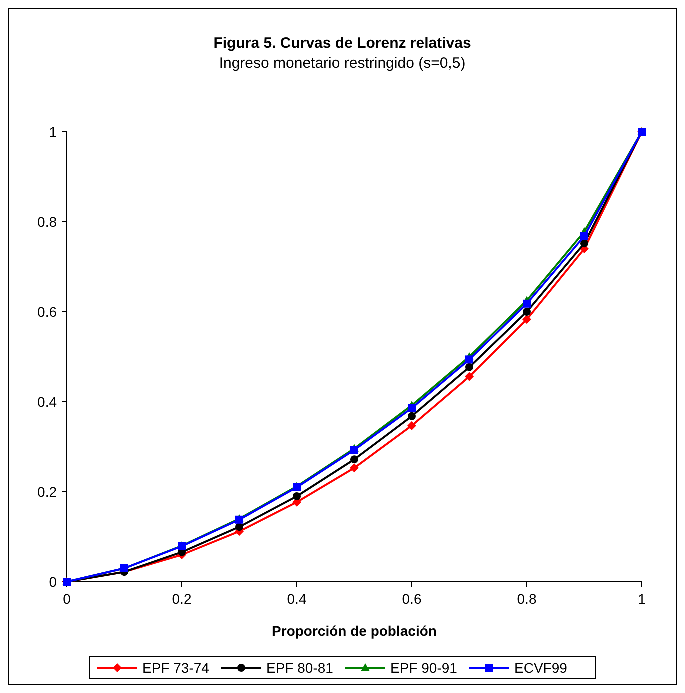  Describe the element at coordinates (541, 668) in the screenshot. I see `legend-label: ECVF99` at that location.